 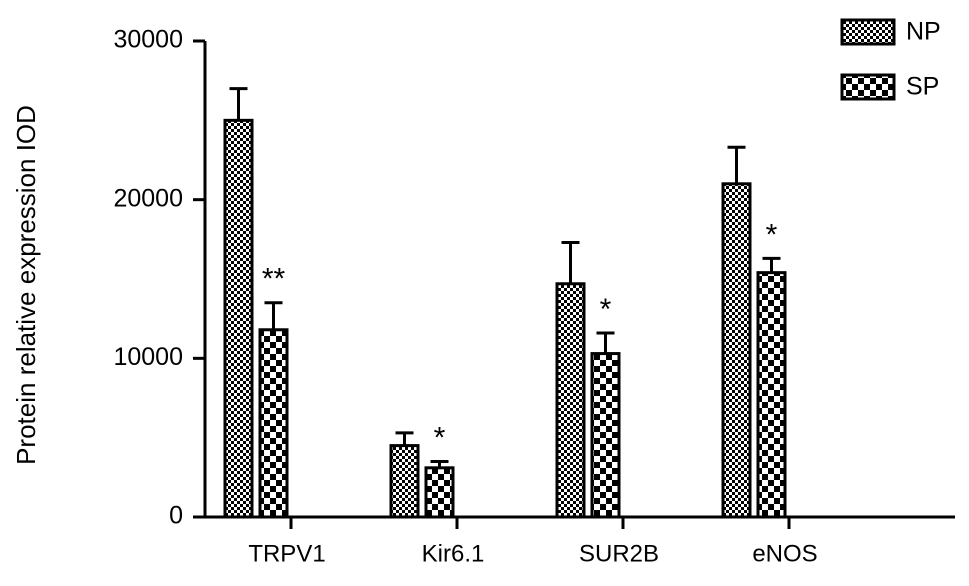 What do you see at coordinates (176, 516) in the screenshot?
I see `y-tick-label: 0` at bounding box center [176, 516].